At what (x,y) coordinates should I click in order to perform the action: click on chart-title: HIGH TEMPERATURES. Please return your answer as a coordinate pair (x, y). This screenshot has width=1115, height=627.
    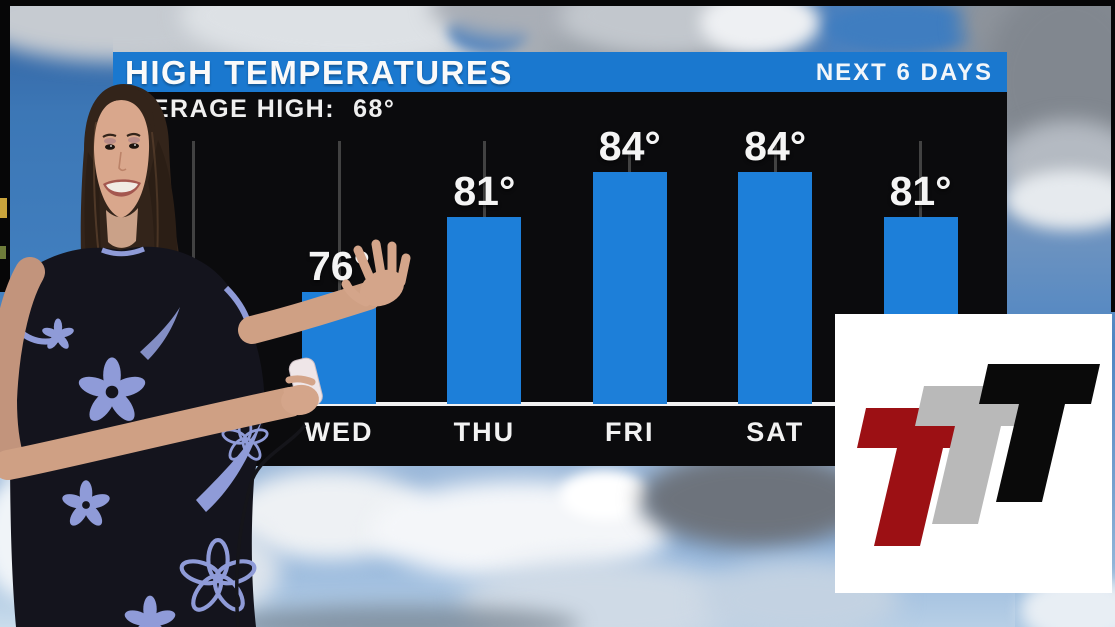
    Looking at the image, I should click on (319, 72).